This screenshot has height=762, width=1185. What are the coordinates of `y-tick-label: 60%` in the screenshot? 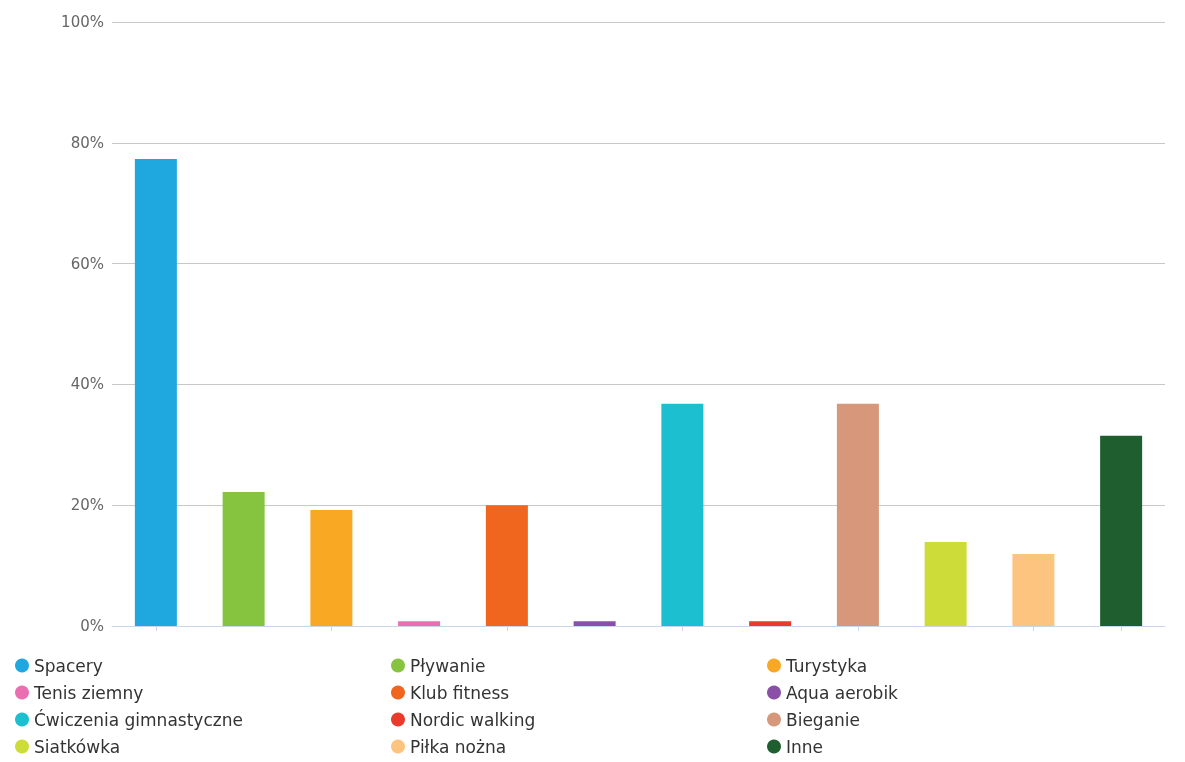 It's located at (87, 263).